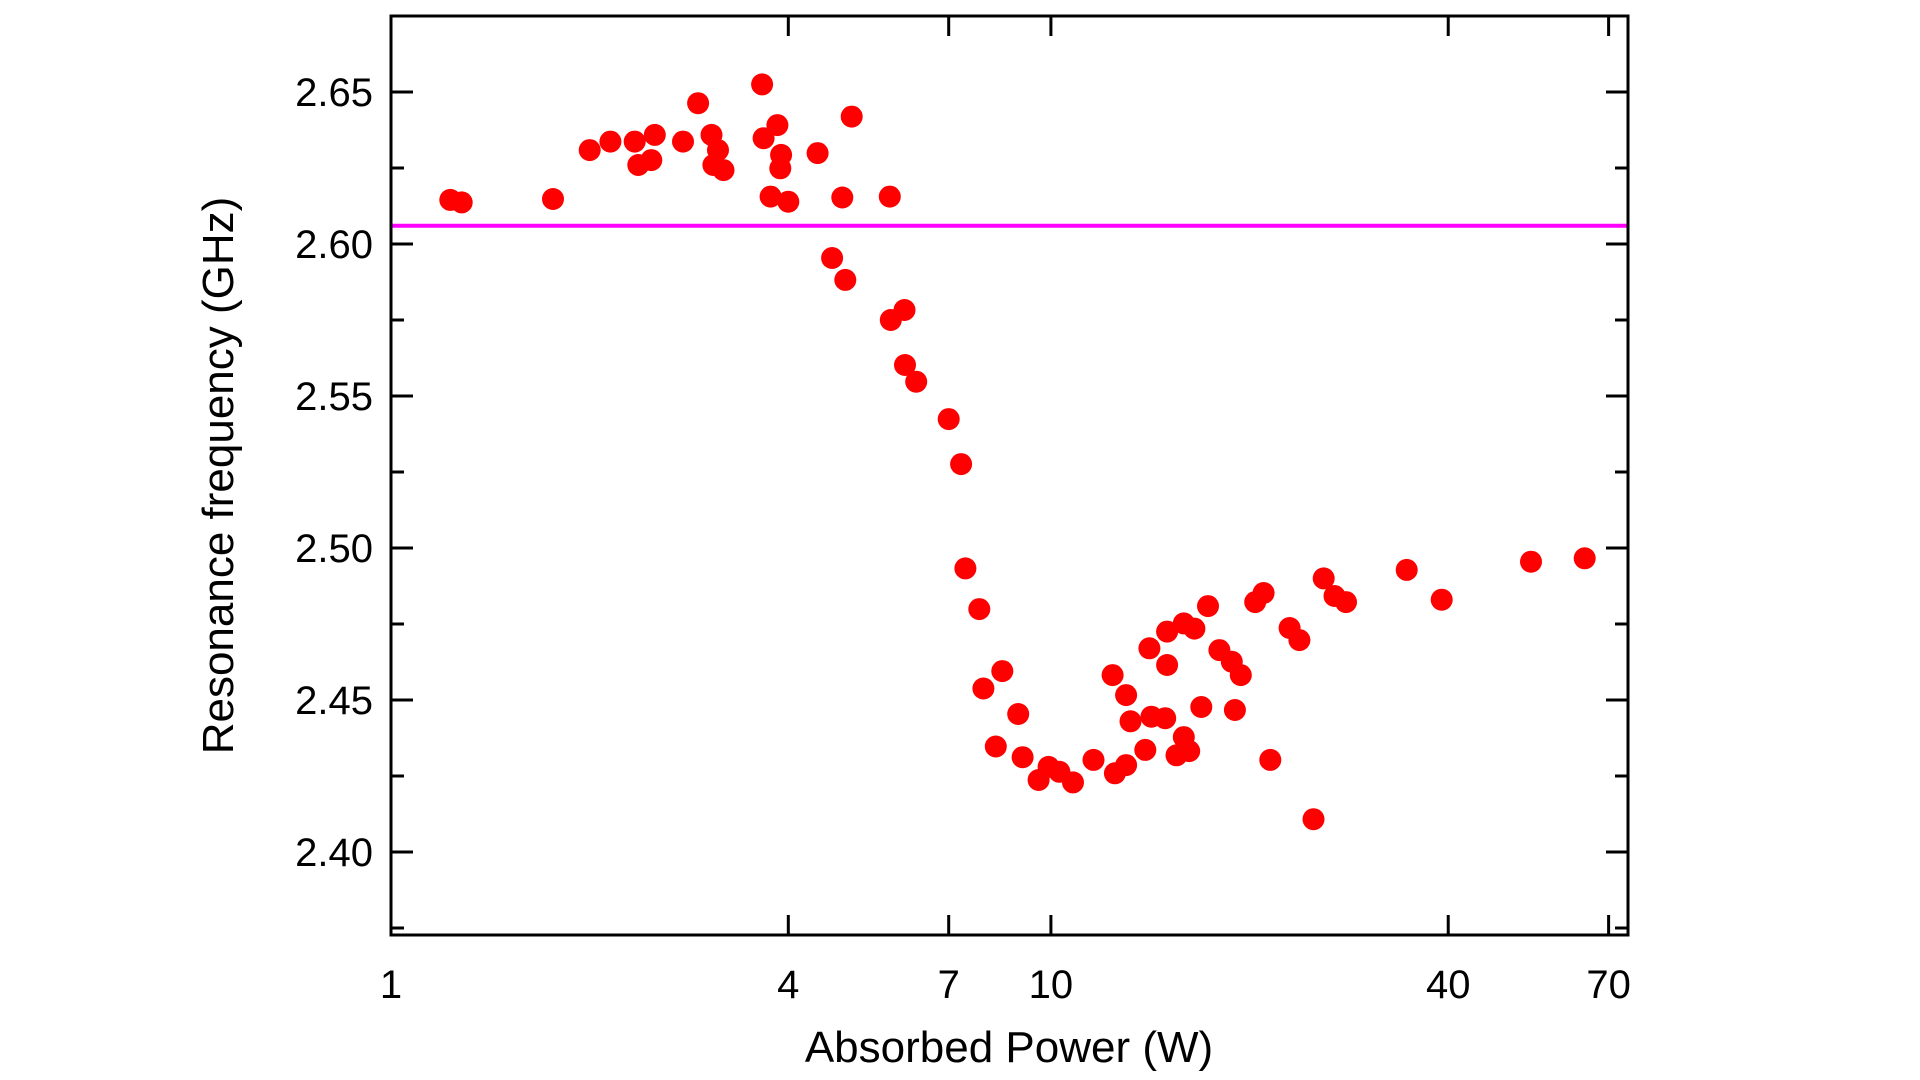 The height and width of the screenshot is (1080, 1920). I want to click on x-axis-title: Absorbed Power (W), so click(1009, 1047).